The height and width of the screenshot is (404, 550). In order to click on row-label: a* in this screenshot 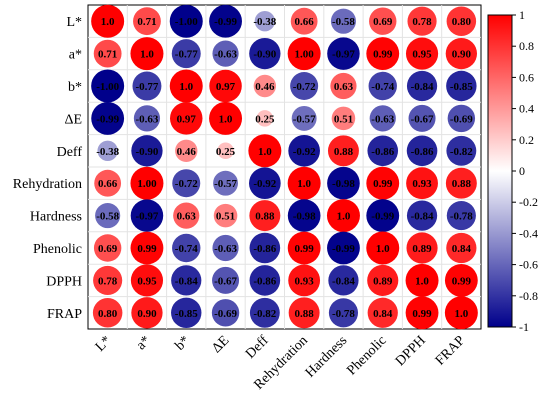, I will do `click(75, 55)`.